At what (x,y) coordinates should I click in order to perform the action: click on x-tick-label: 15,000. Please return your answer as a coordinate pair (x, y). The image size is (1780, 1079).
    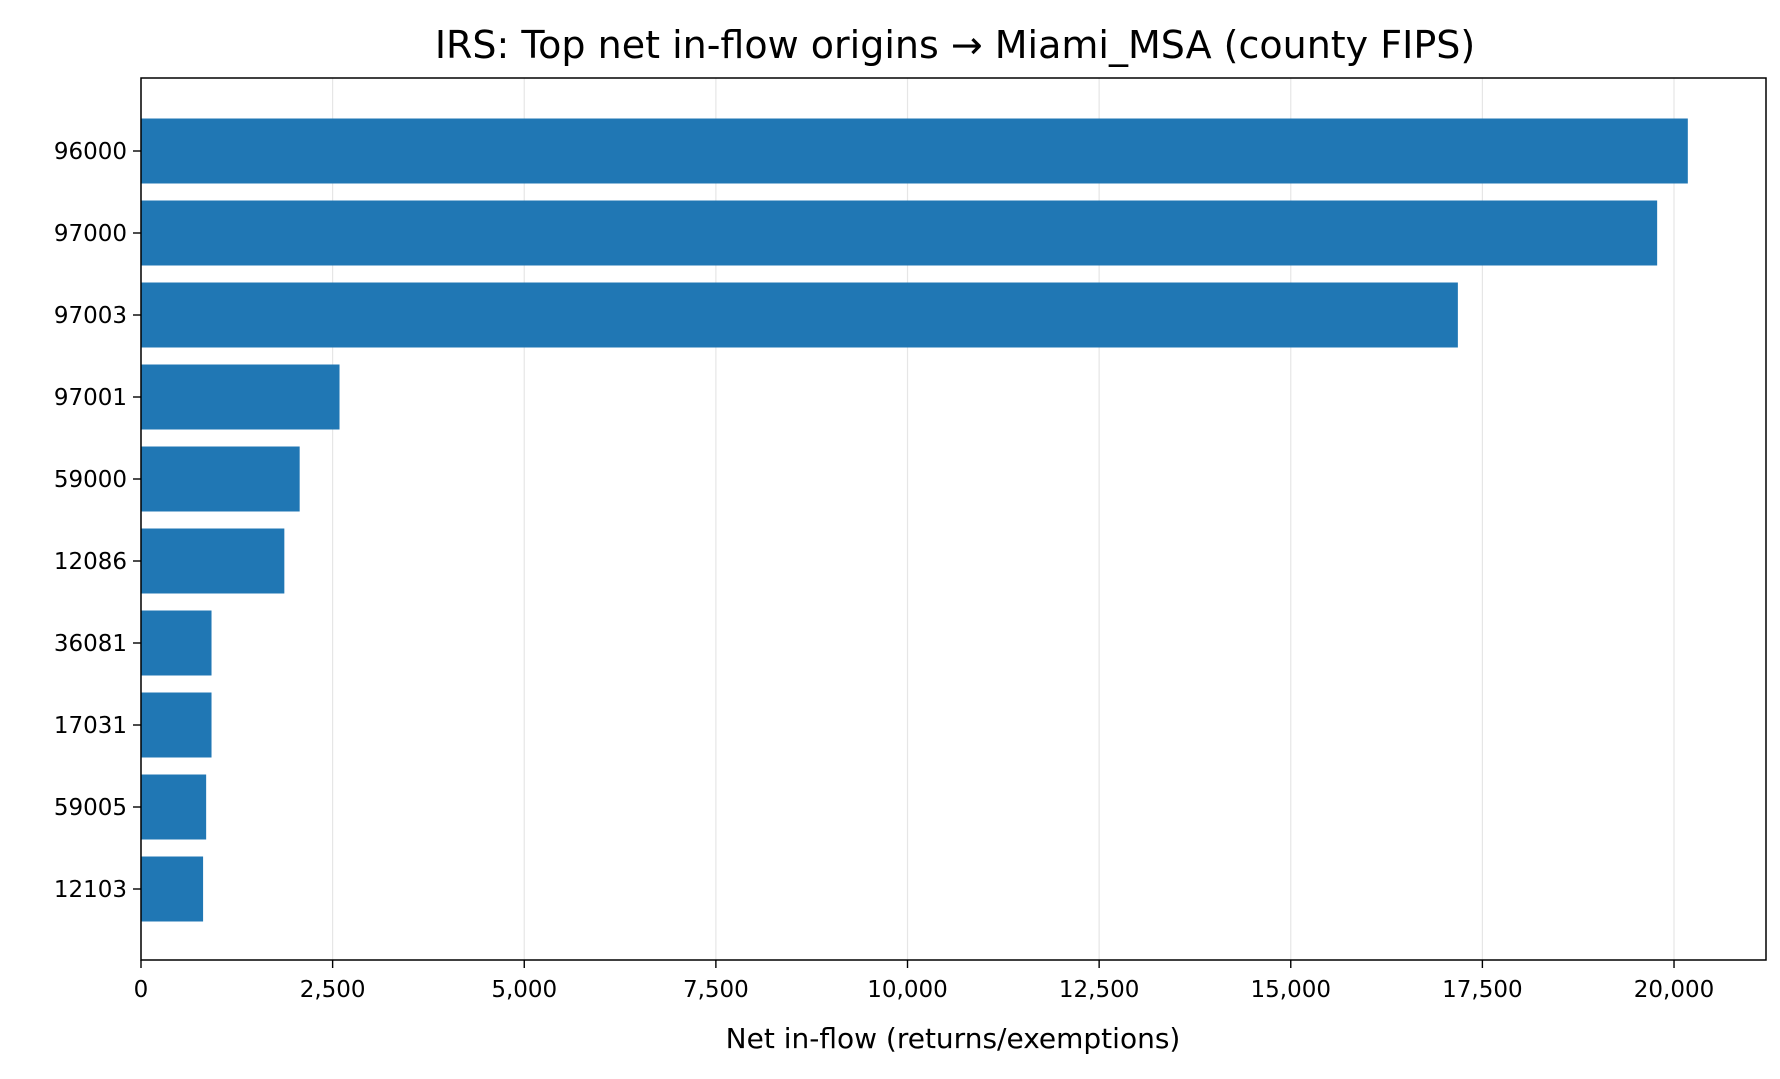
    Looking at the image, I should click on (1291, 990).